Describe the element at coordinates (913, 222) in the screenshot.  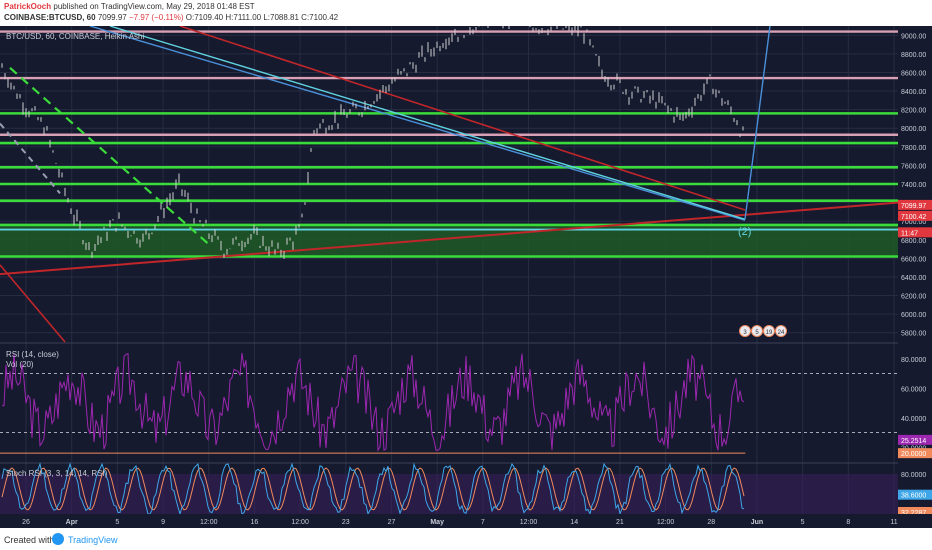
I see `price-tick-label: 7000.00` at that location.